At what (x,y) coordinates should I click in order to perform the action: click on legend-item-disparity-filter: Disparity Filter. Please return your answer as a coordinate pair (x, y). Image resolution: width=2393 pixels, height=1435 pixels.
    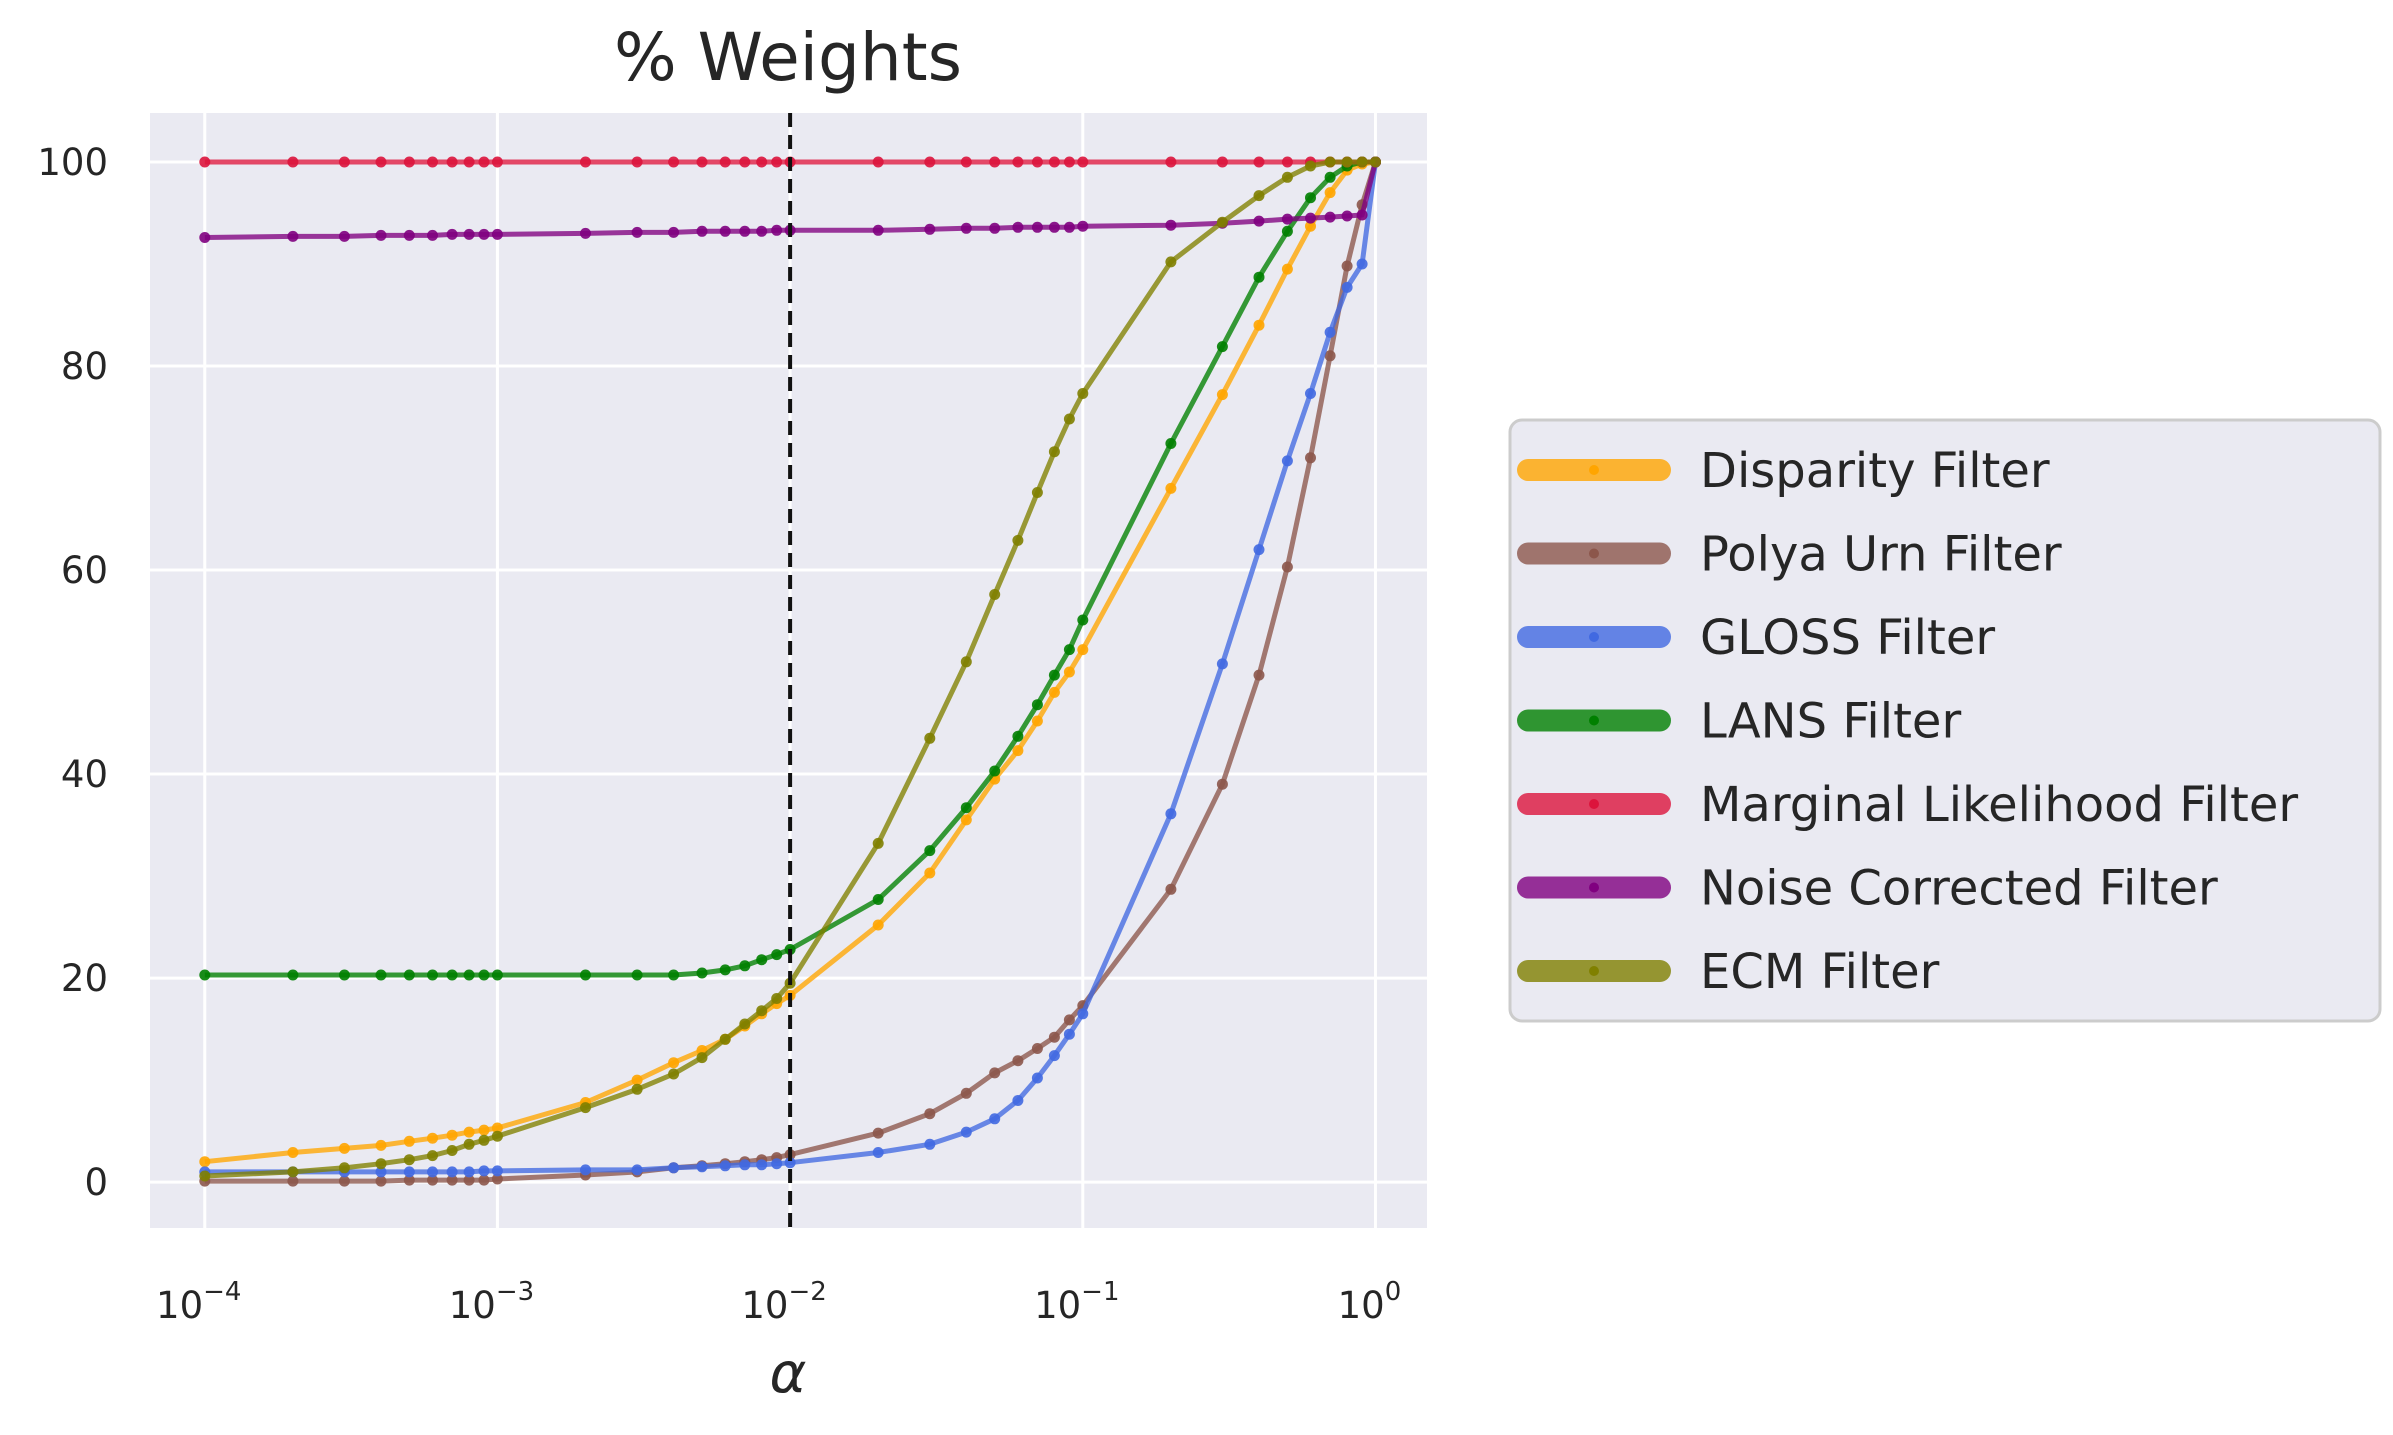
    Looking at the image, I should click on (1783, 471).